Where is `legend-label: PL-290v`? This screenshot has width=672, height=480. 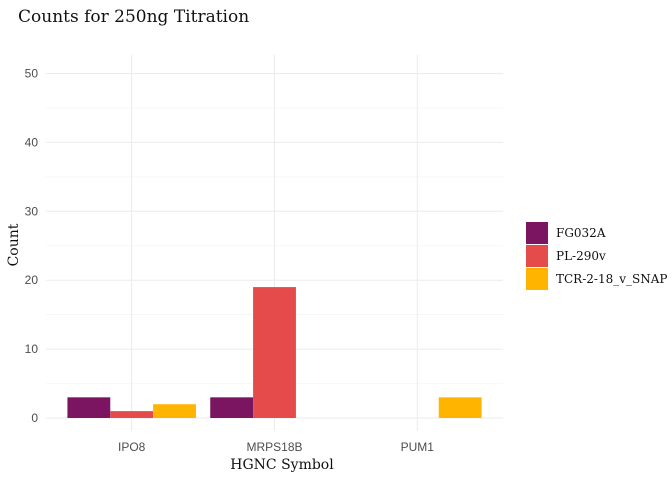
legend-label: PL-290v is located at coordinates (581, 256).